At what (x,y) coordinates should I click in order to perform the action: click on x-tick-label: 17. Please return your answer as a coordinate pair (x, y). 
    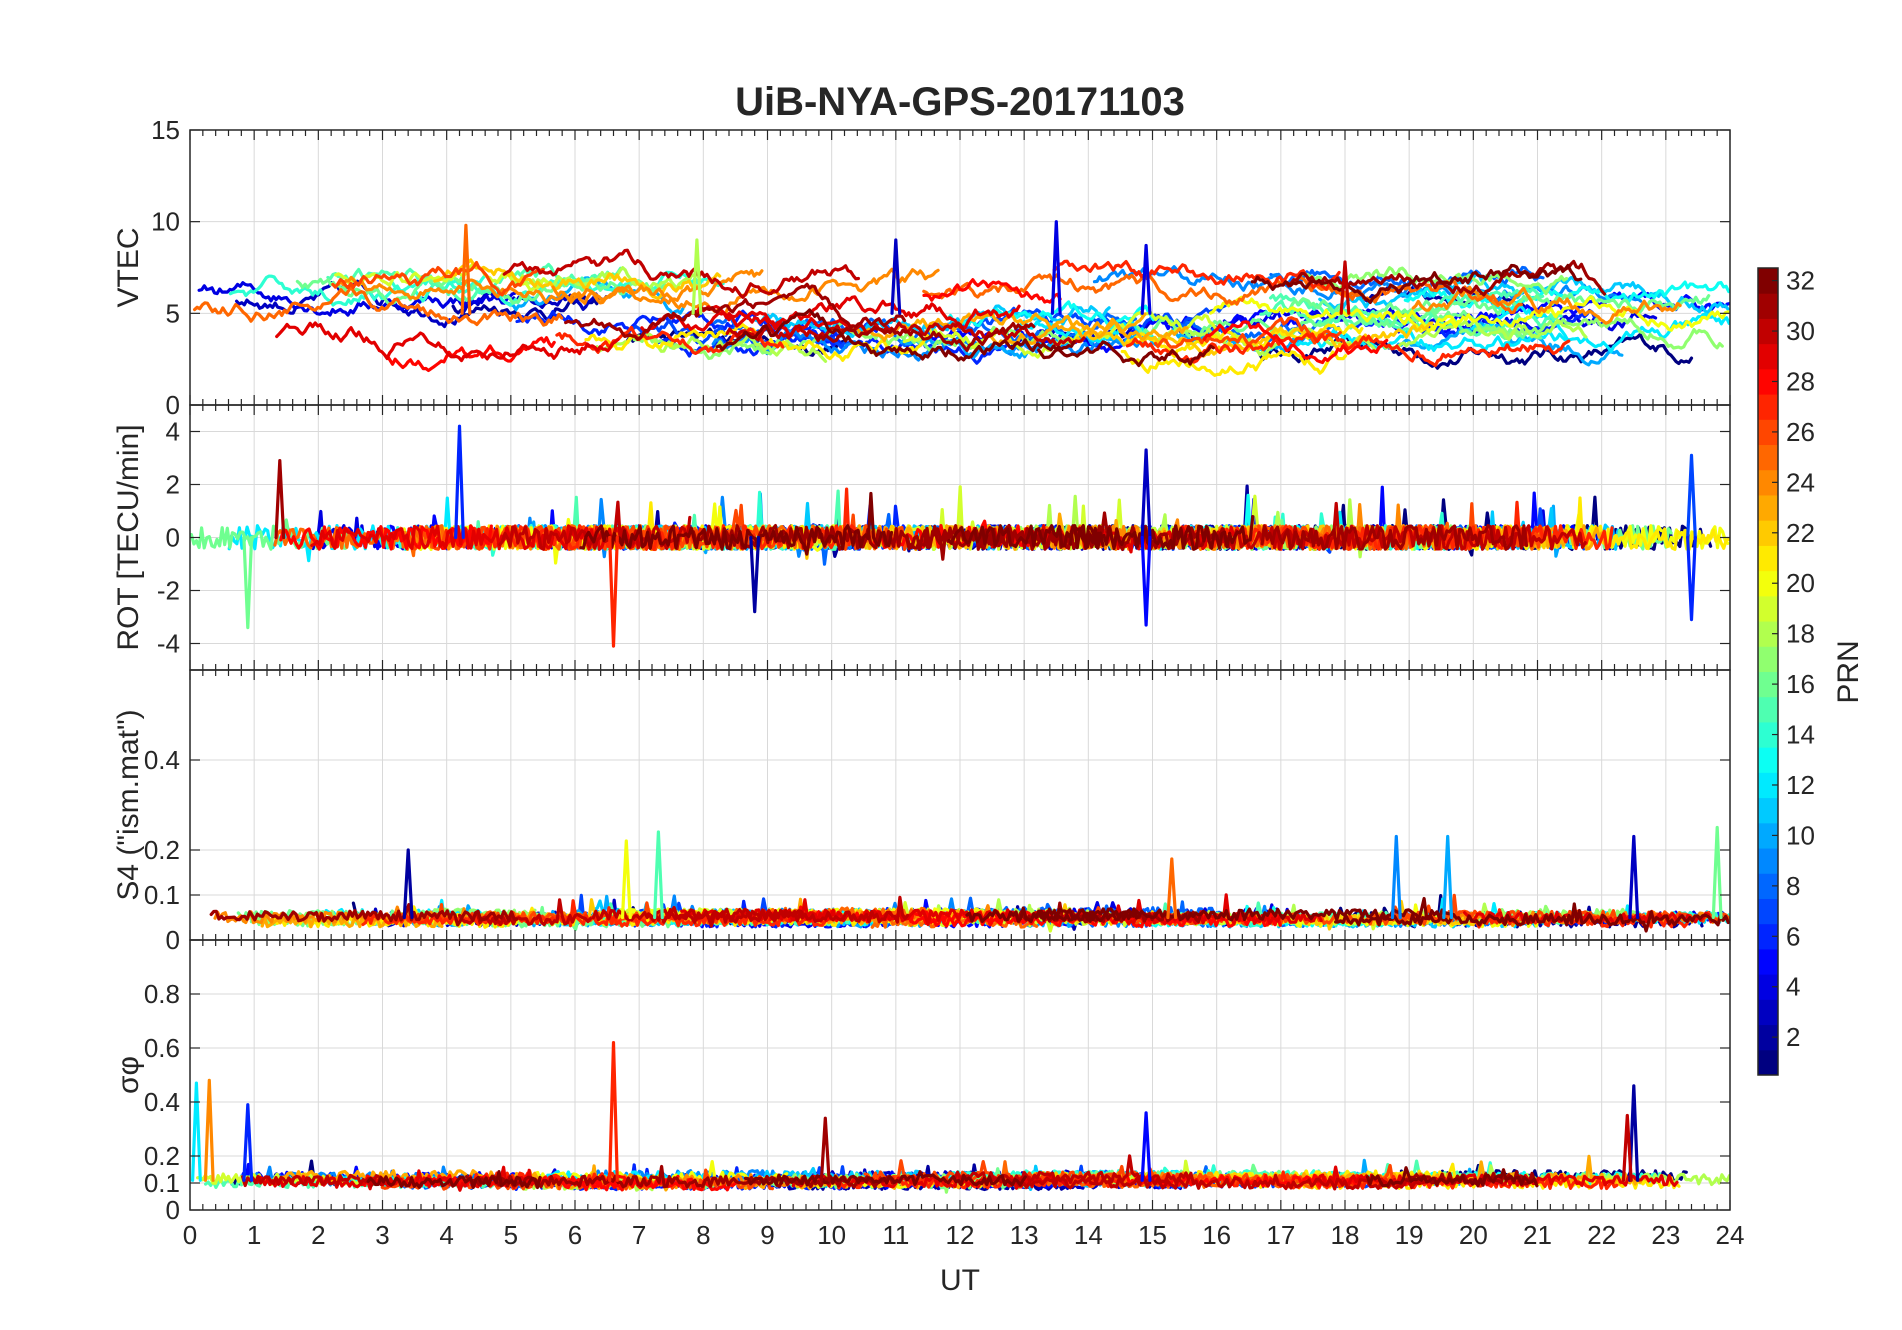
    Looking at the image, I should click on (1280, 1235).